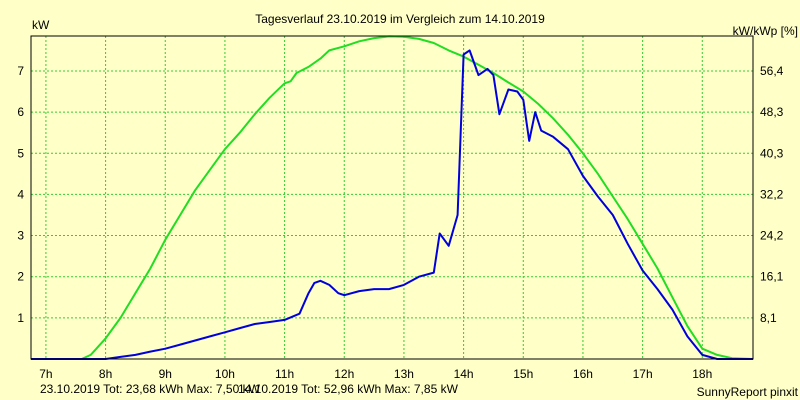 This screenshot has height=400, width=800. Describe the element at coordinates (348, 389) in the screenshot. I see `footer-legend-14-10: 14.10.2019 Tot: 52,96 kWh Max: 7,85 kW` at that location.